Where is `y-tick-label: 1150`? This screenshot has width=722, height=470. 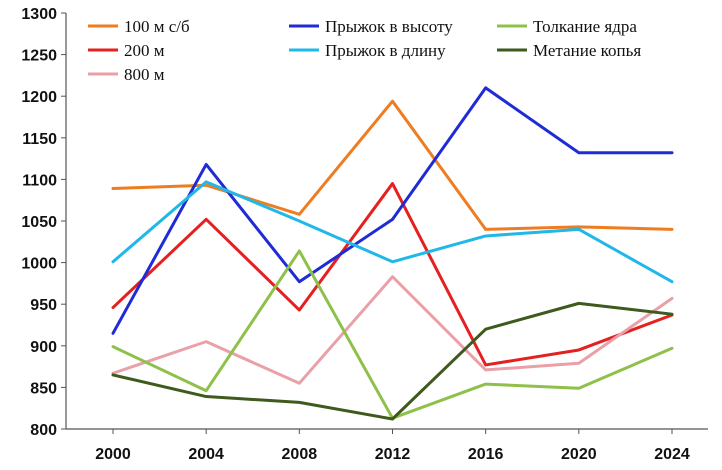
y-tick-label: 1150 is located at coordinates (39, 139).